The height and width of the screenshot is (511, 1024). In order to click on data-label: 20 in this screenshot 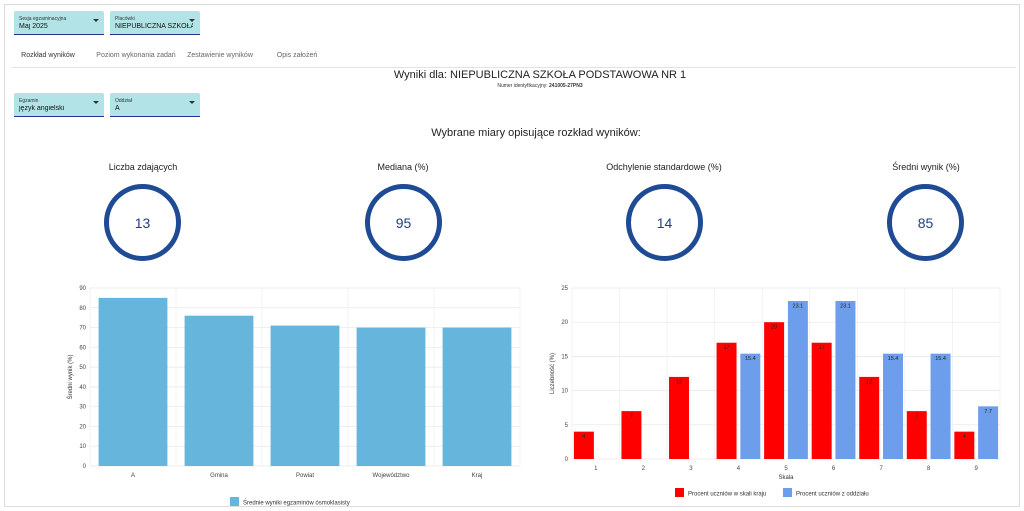, I will do `click(774, 328)`.